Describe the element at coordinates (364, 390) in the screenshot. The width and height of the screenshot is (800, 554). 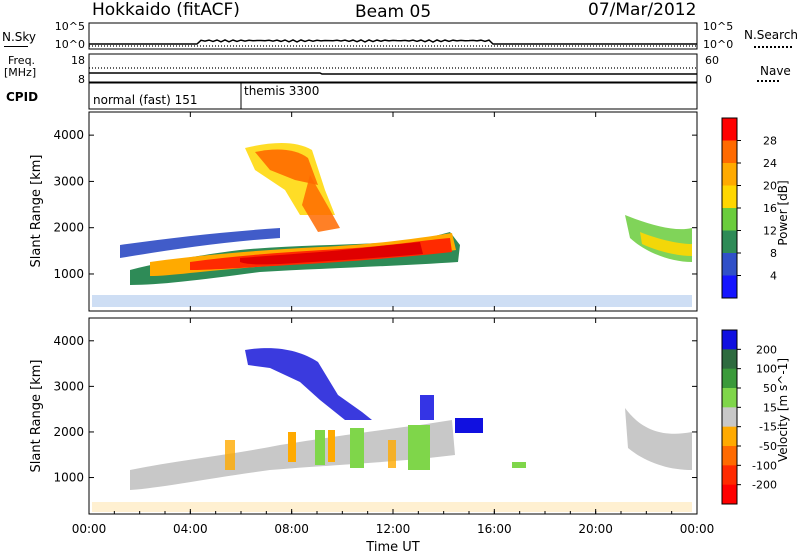
I see `velocity-high-range-flow` at that location.